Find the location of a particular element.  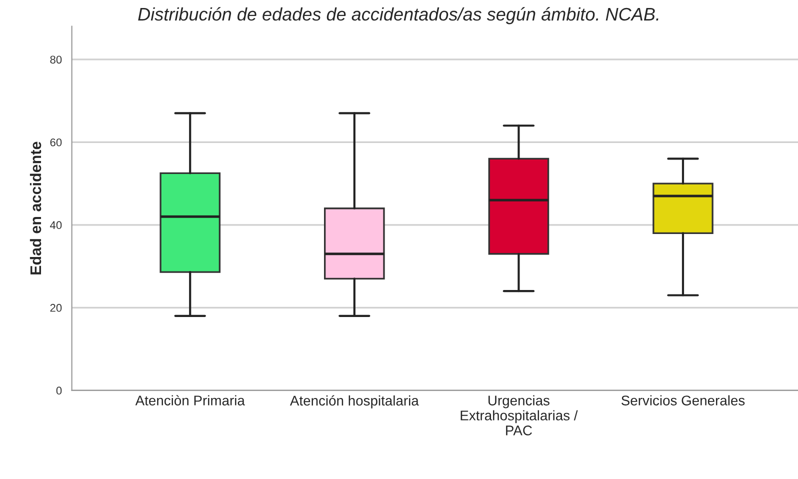

y-tick-label: 80 is located at coordinates (56, 60).